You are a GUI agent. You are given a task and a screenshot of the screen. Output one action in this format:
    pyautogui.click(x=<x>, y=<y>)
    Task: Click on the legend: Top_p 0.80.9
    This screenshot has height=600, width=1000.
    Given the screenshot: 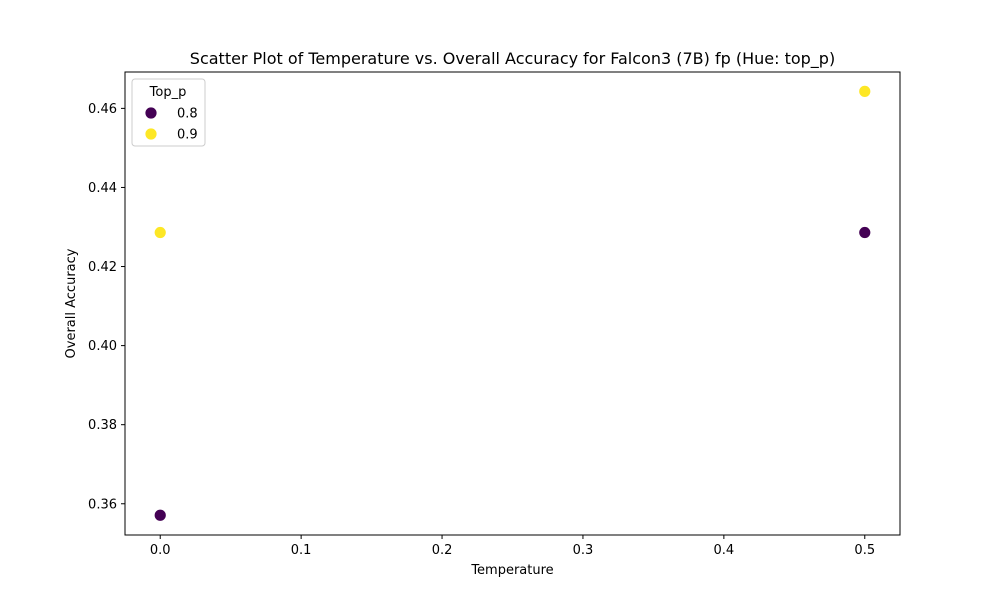 What is the action you would take?
    pyautogui.click(x=168, y=112)
    